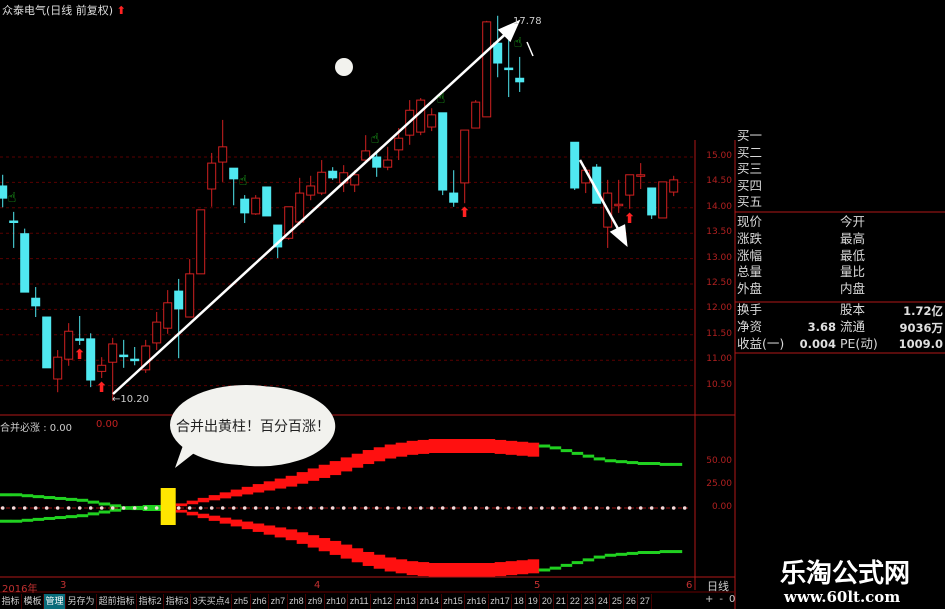 Image resolution: width=945 pixels, height=609 pixels. Describe the element at coordinates (430, 601) in the screenshot. I see `tab-zh14: zh14` at that location.